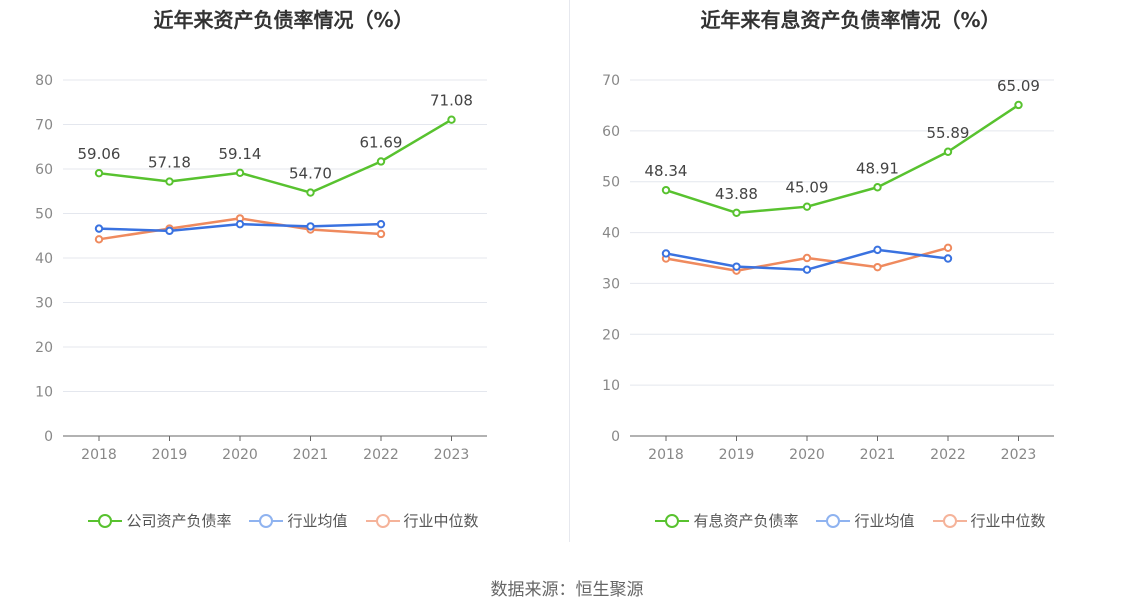 The height and width of the screenshot is (612, 1134). I want to click on chart-title: 近年来有息资产负债率情况（%）, so click(850, 20).